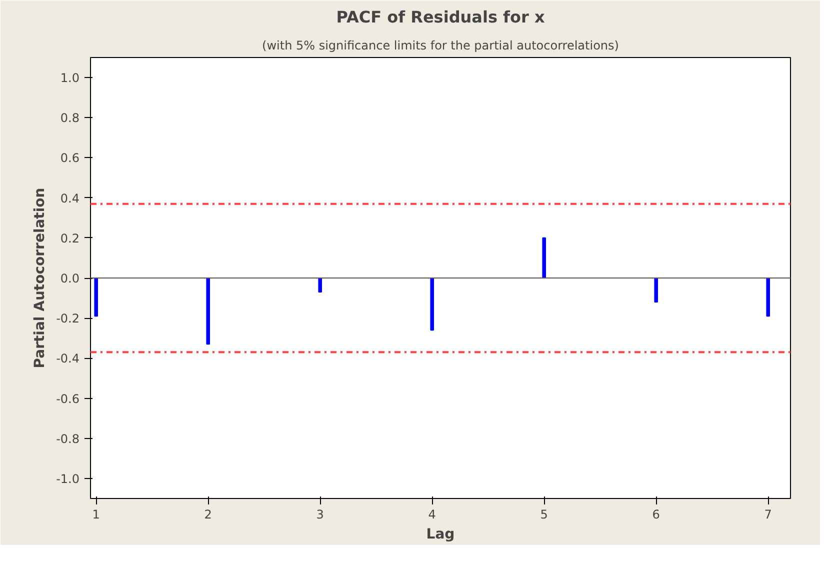 Image resolution: width=839 pixels, height=561 pixels. Describe the element at coordinates (441, 17) in the screenshot. I see `chart-title: PACF of Residuals for x` at that location.